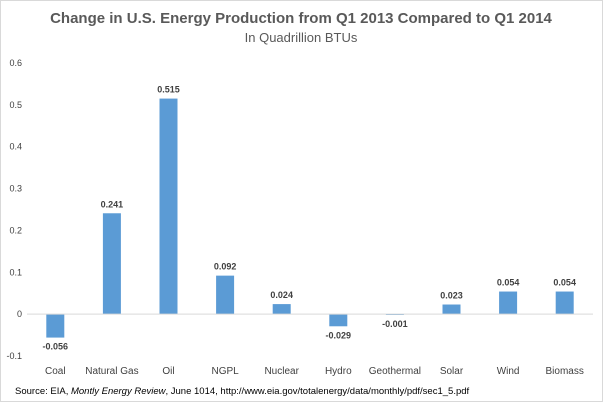  Describe the element at coordinates (301, 37) in the screenshot. I see `chart-subtitle: In Quadrillion BTUs` at that location.